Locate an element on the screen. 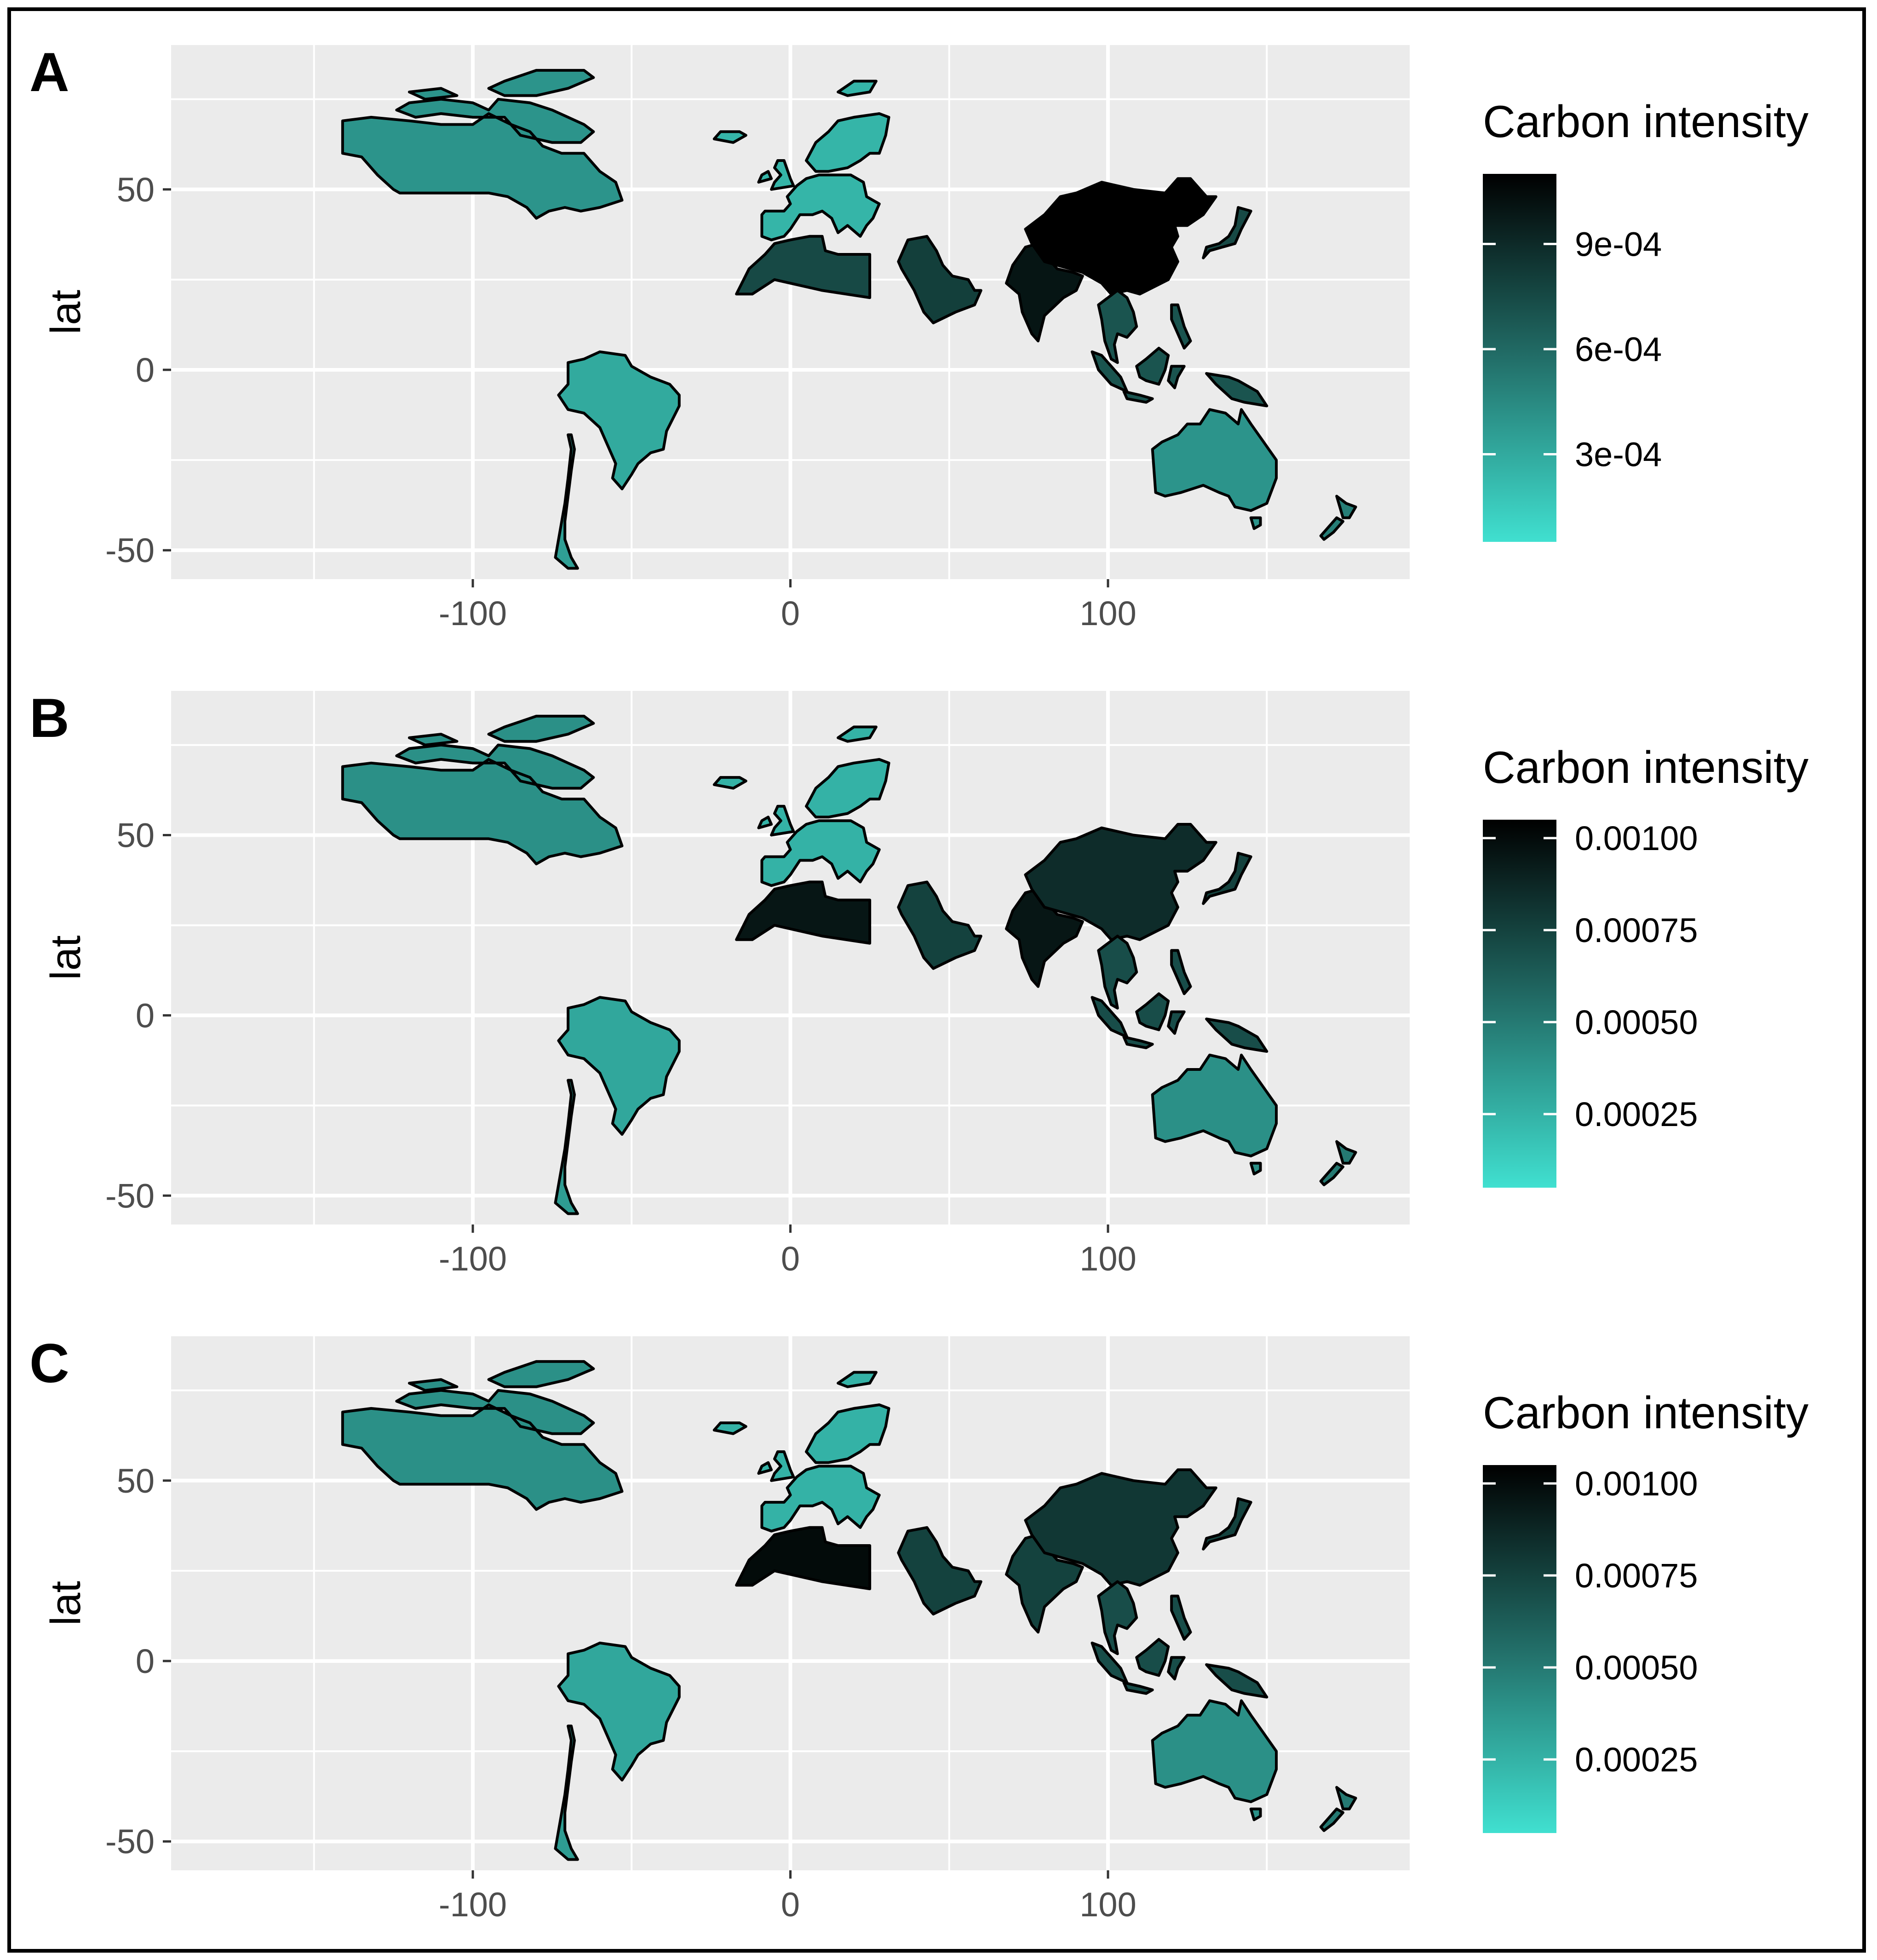 This screenshot has height=1960, width=1877. x-axis-title: long is located at coordinates (791, 1946).